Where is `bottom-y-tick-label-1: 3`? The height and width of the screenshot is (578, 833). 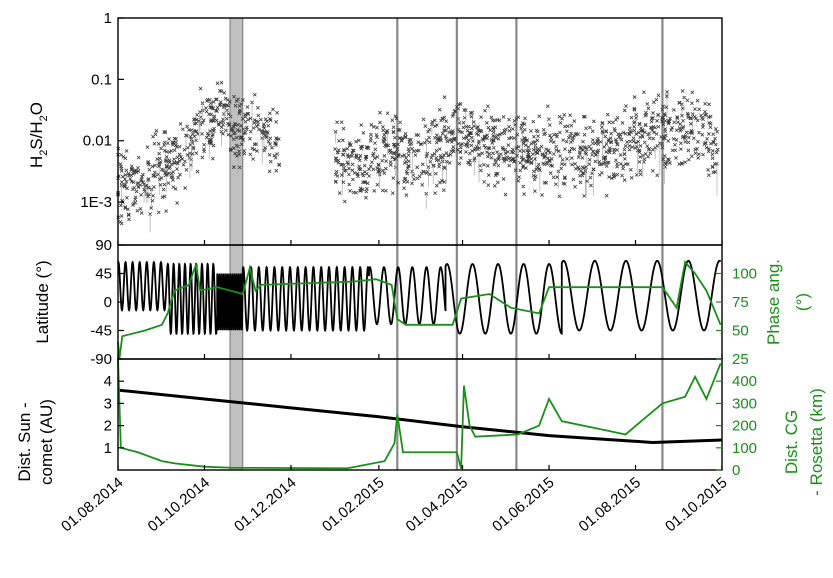 bottom-y-tick-label-1: 3 is located at coordinates (108, 403).